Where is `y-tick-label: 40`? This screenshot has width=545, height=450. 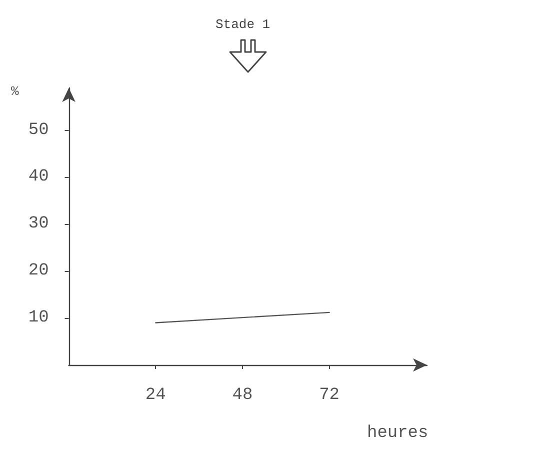
y-tick-label: 40 is located at coordinates (38, 177).